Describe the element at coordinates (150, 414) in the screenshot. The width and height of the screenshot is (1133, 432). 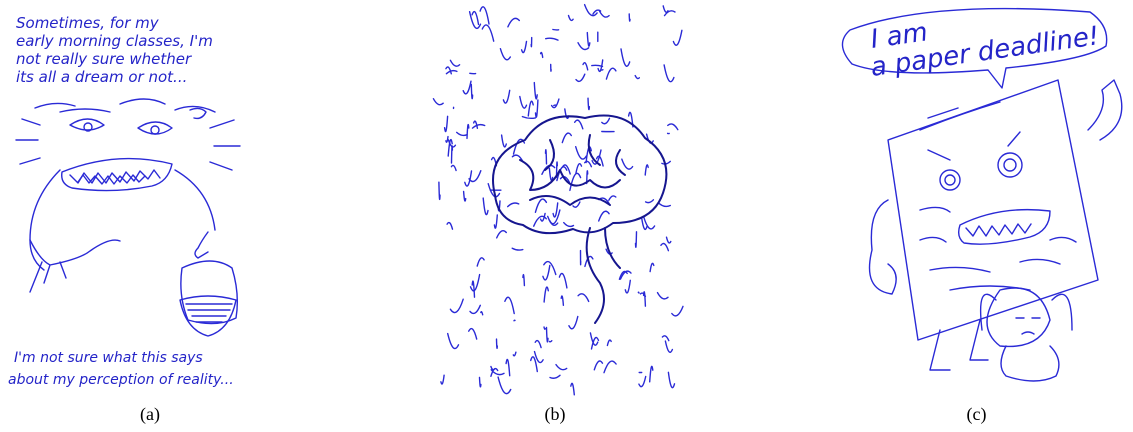
I see `panel-caption: (a)` at that location.